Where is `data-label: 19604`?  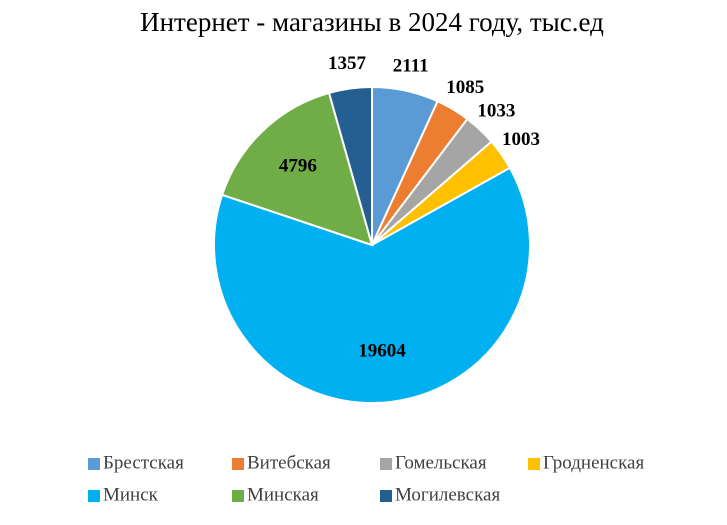
data-label: 19604 is located at coordinates (382, 350).